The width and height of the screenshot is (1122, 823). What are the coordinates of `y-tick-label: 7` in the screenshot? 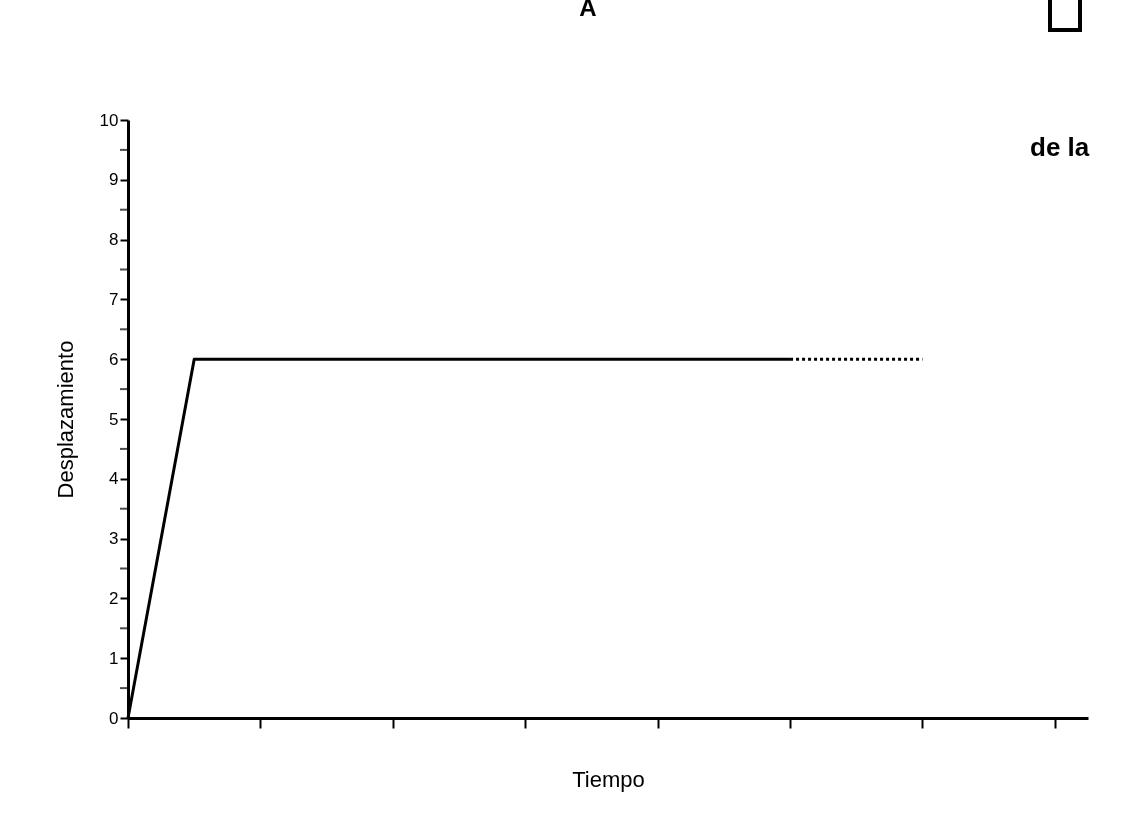 It's located at (114, 299).